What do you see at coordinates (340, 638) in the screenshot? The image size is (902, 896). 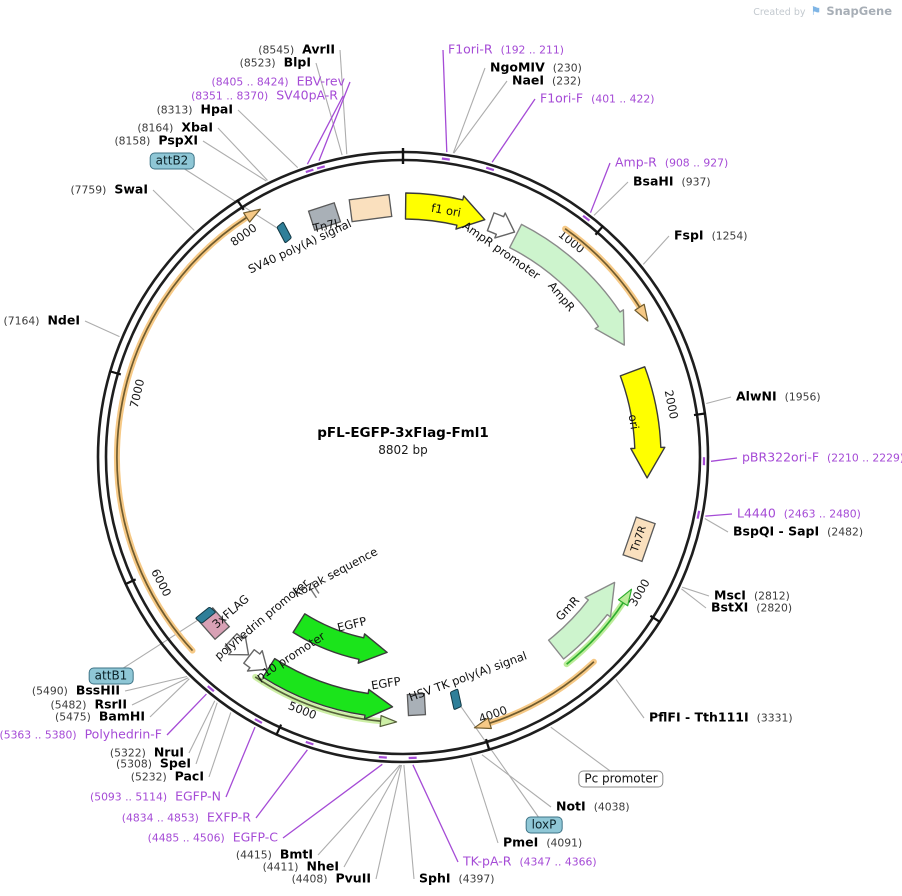 I see `feature-egfp-upper` at bounding box center [340, 638].